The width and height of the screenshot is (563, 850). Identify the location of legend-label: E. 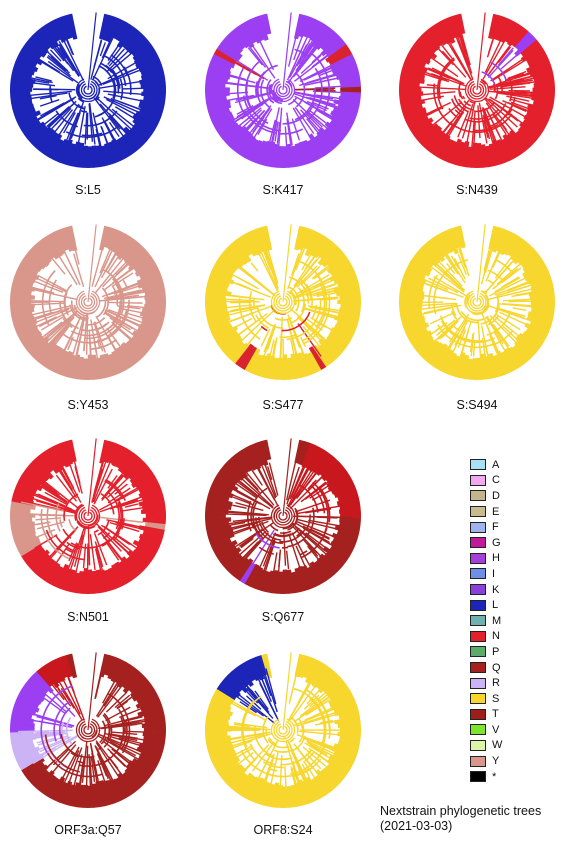
(496, 511).